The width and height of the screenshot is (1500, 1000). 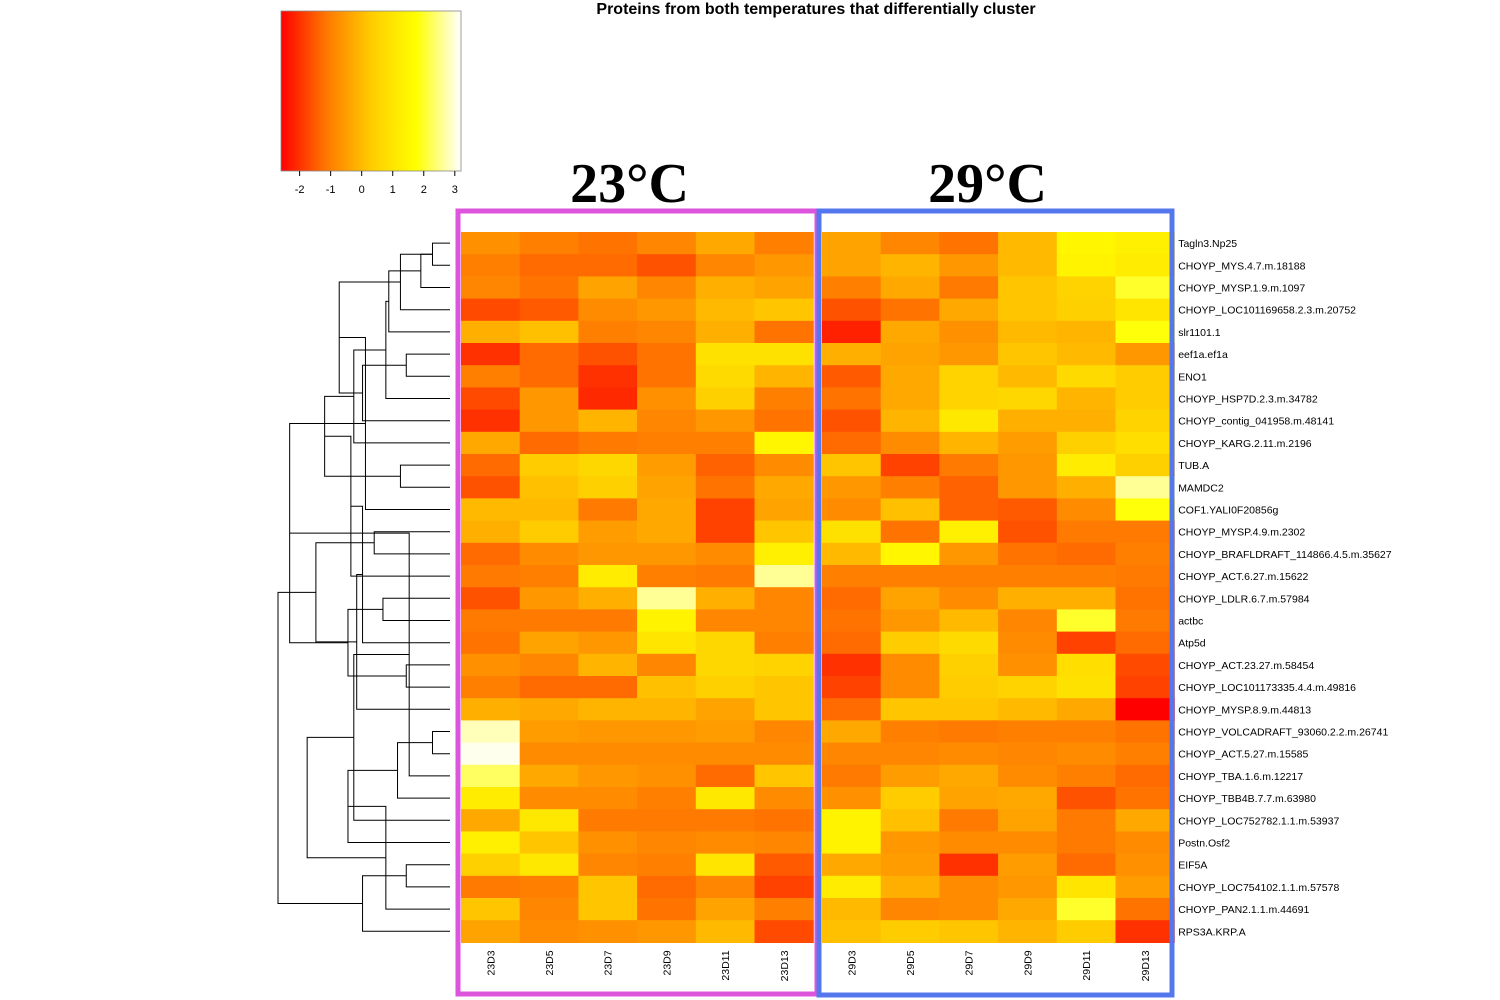 I want to click on color-key: -2 -1 0 1 2 3, so click(x=371, y=103).